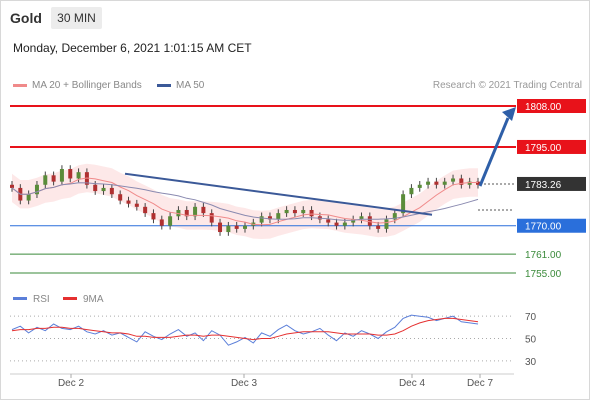 Image resolution: width=590 pixels, height=400 pixels. I want to click on chart-date: Monday, December 6, 2021 1:01:15 AM CET, so click(132, 48).